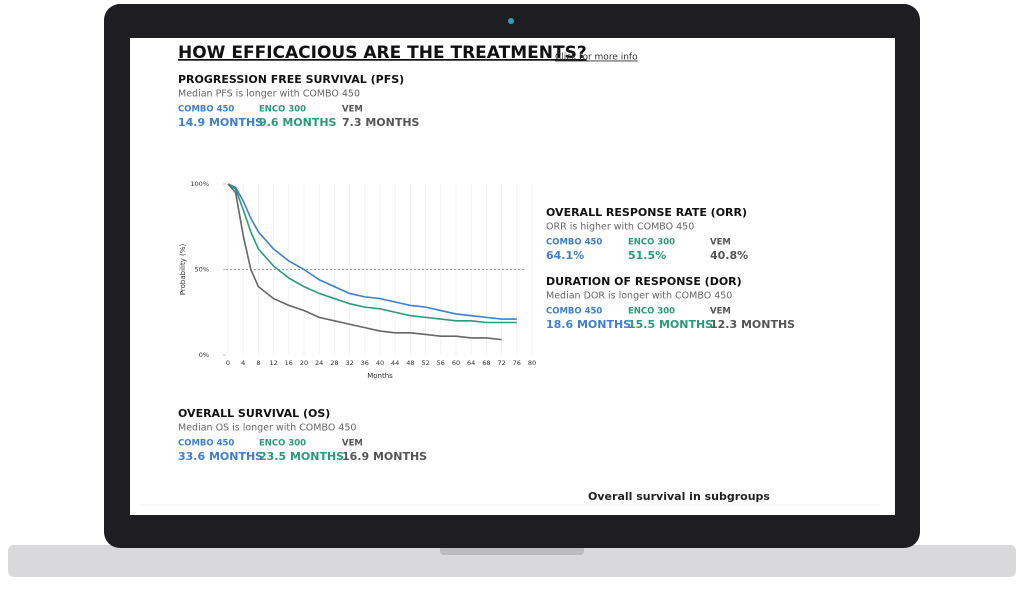 The width and height of the screenshot is (1024, 589). Describe the element at coordinates (204, 355) in the screenshot. I see `y-tick-label: 0%` at that location.